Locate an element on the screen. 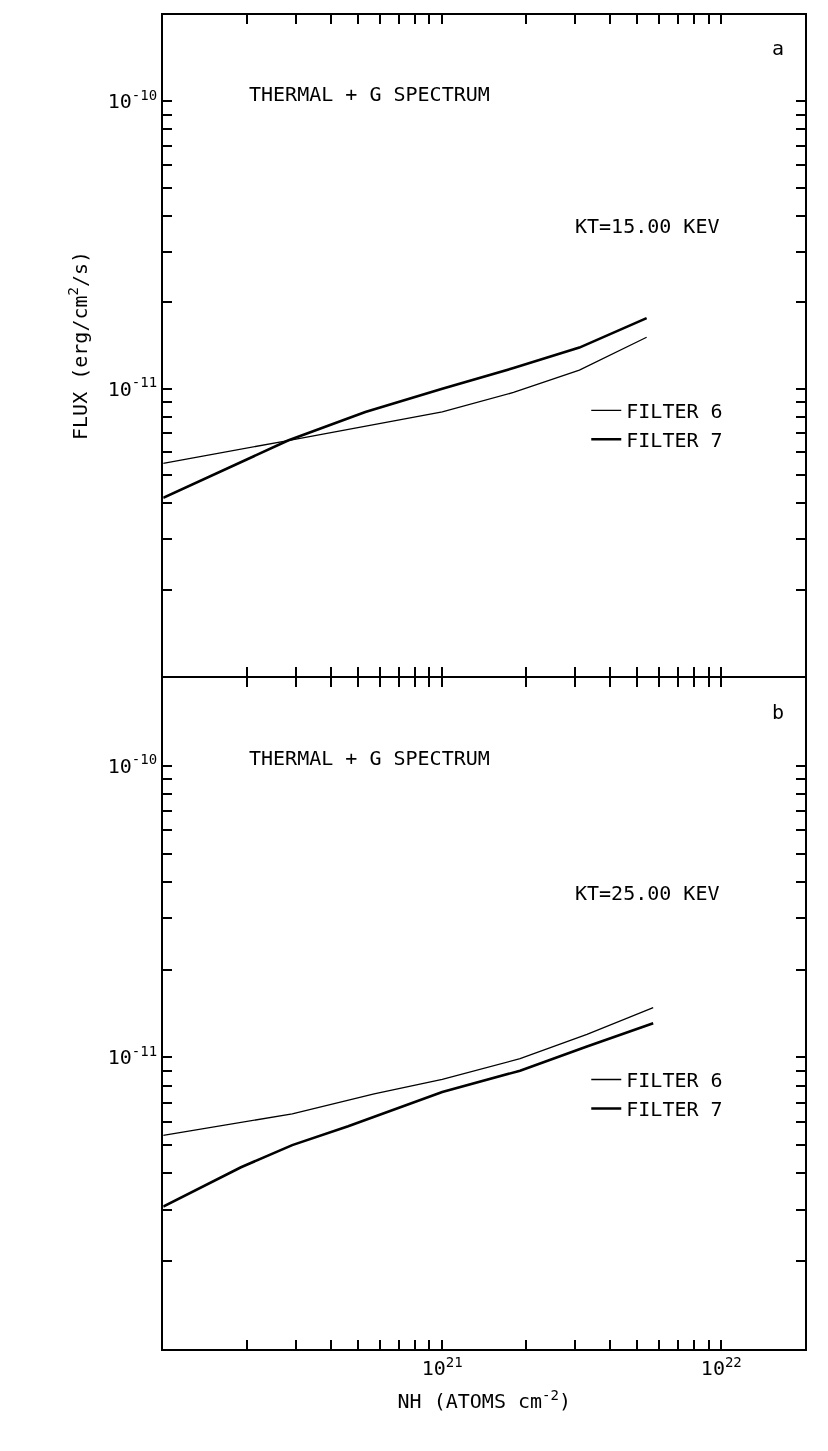  annotation: KT=25.00 KEV is located at coordinates (647, 893).